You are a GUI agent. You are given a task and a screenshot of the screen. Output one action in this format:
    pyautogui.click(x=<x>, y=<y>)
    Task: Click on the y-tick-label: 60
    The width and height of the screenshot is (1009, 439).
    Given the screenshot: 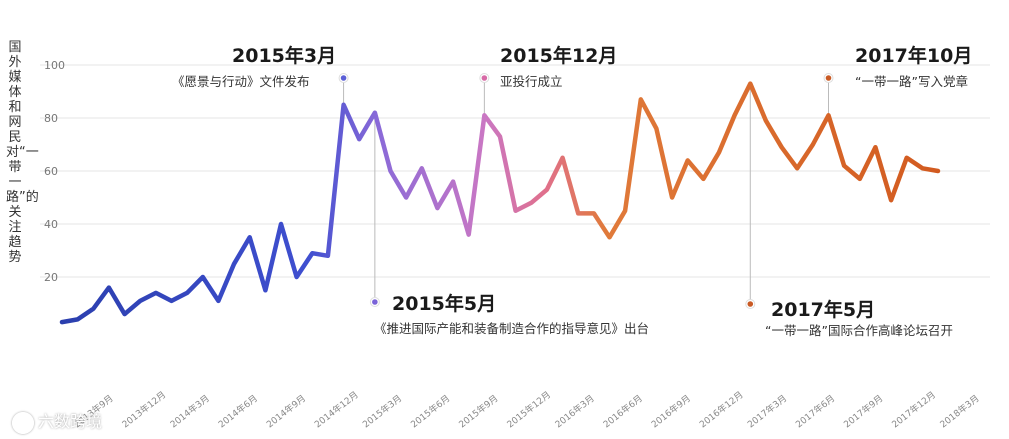 What is the action you would take?
    pyautogui.click(x=51, y=171)
    